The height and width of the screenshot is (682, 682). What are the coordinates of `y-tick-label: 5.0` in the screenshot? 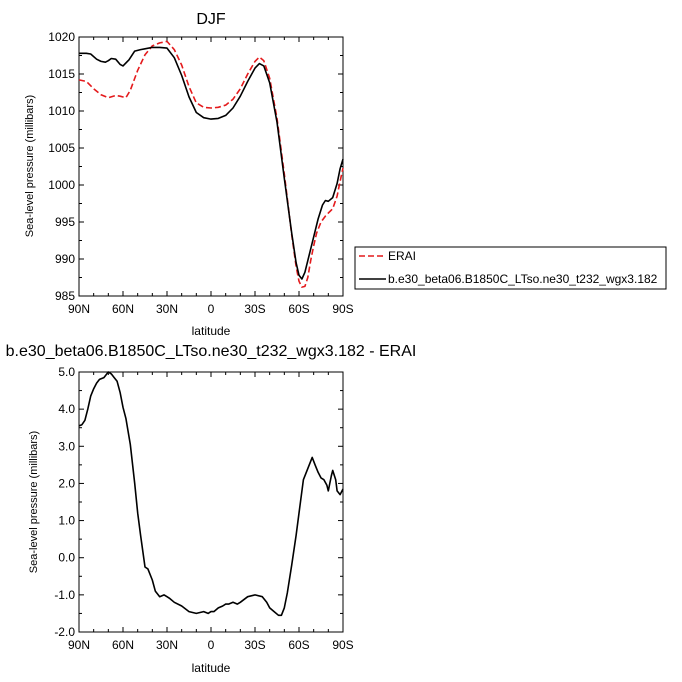 It's located at (66, 372).